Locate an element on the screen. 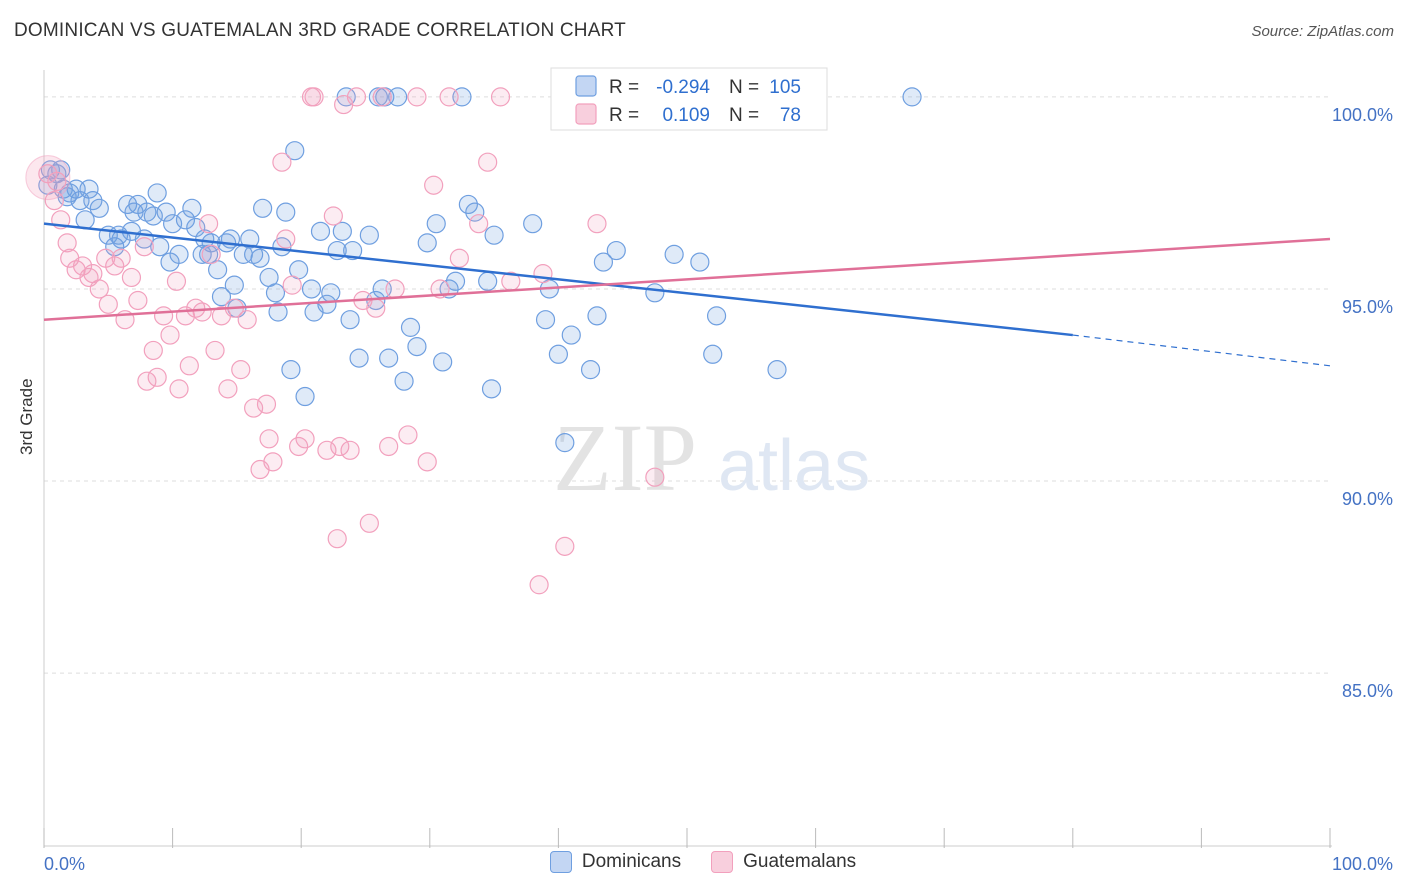 The image size is (1406, 892). legend-n-label: N = is located at coordinates (744, 115).